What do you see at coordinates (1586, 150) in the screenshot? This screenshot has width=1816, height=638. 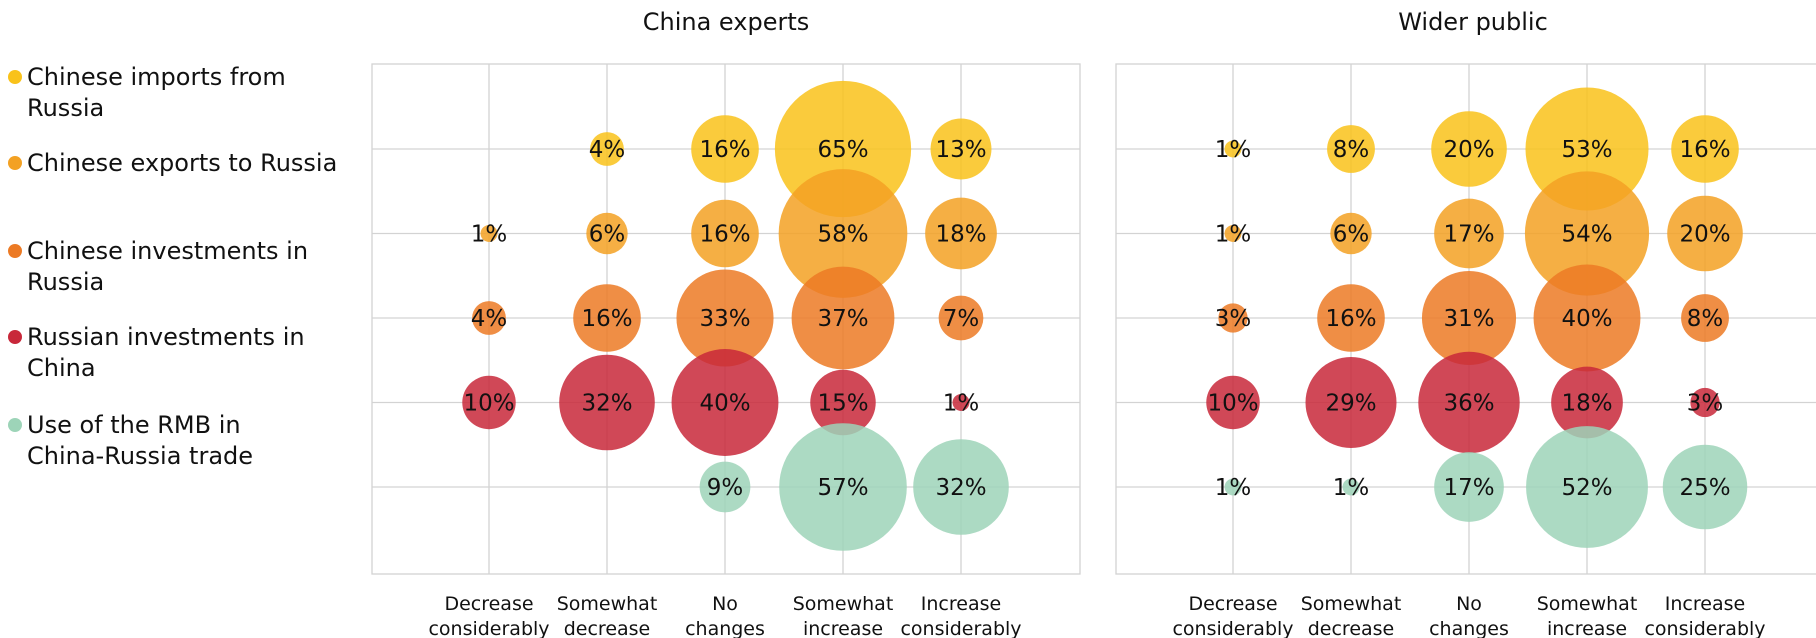 I see `data-label: 53%` at bounding box center [1586, 150].